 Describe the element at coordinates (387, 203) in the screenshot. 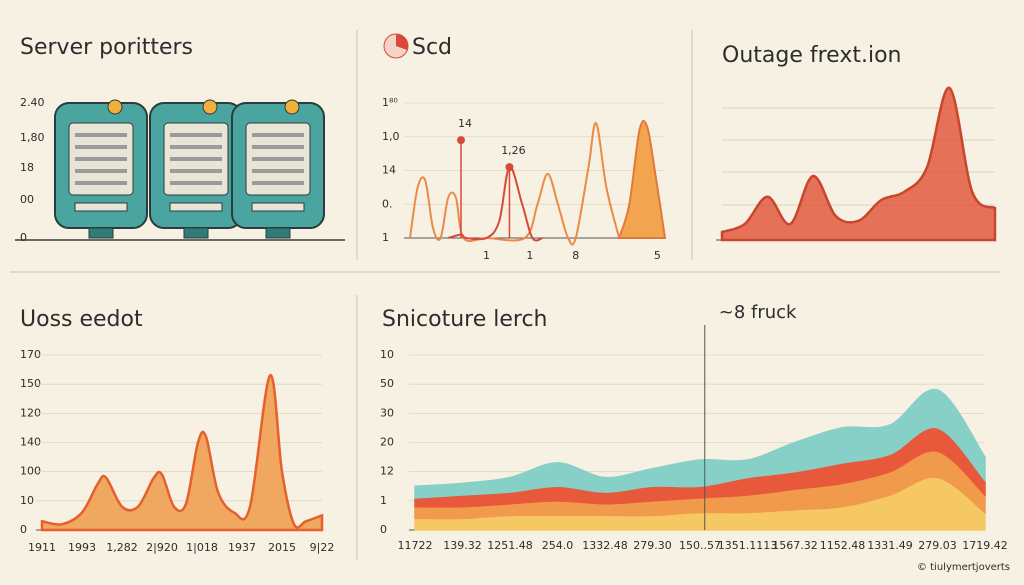

I see `y-tick-label: 0.` at that location.